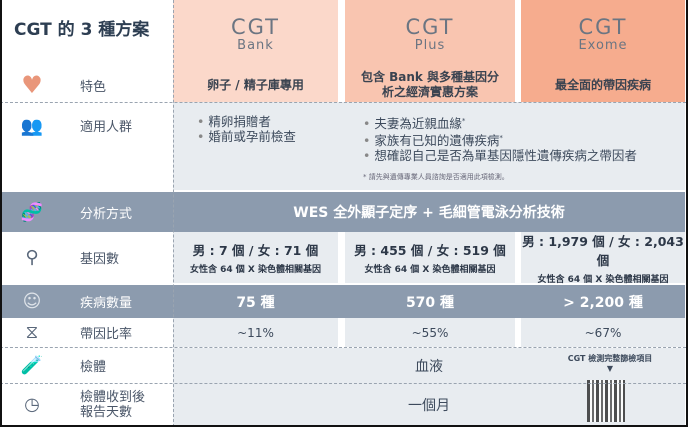 The width and height of the screenshot is (688, 427). I want to click on genes-bank: 男 : 7 個 / 女 : 71 個女性含 64 個 X 染色體相關基因, so click(255, 257).